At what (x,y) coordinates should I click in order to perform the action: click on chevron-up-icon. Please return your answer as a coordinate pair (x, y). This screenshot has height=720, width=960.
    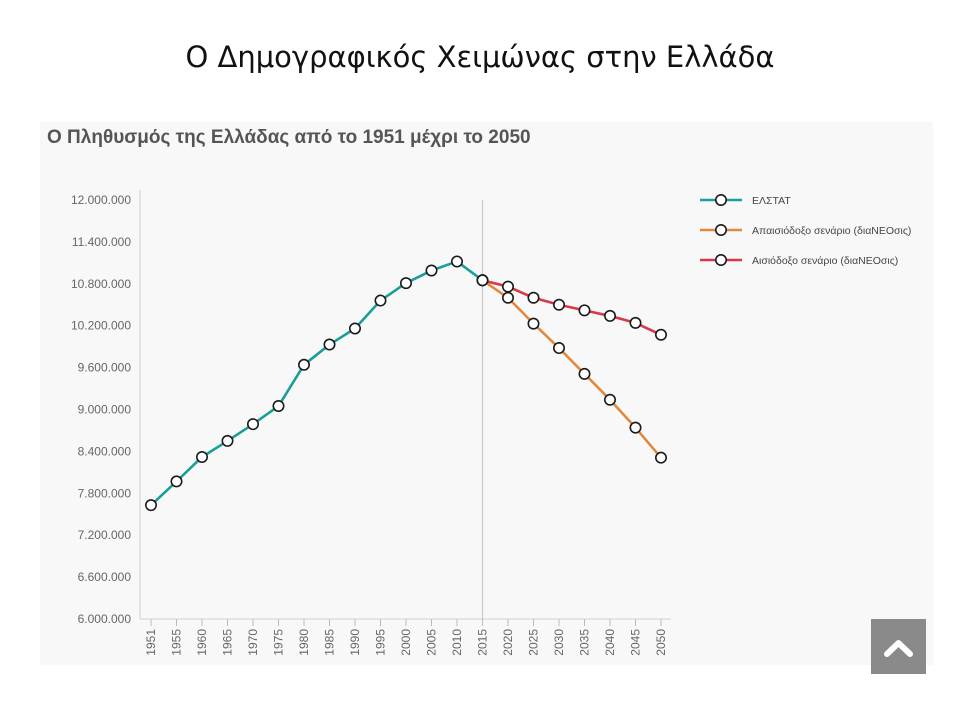
    Looking at the image, I should click on (898, 648).